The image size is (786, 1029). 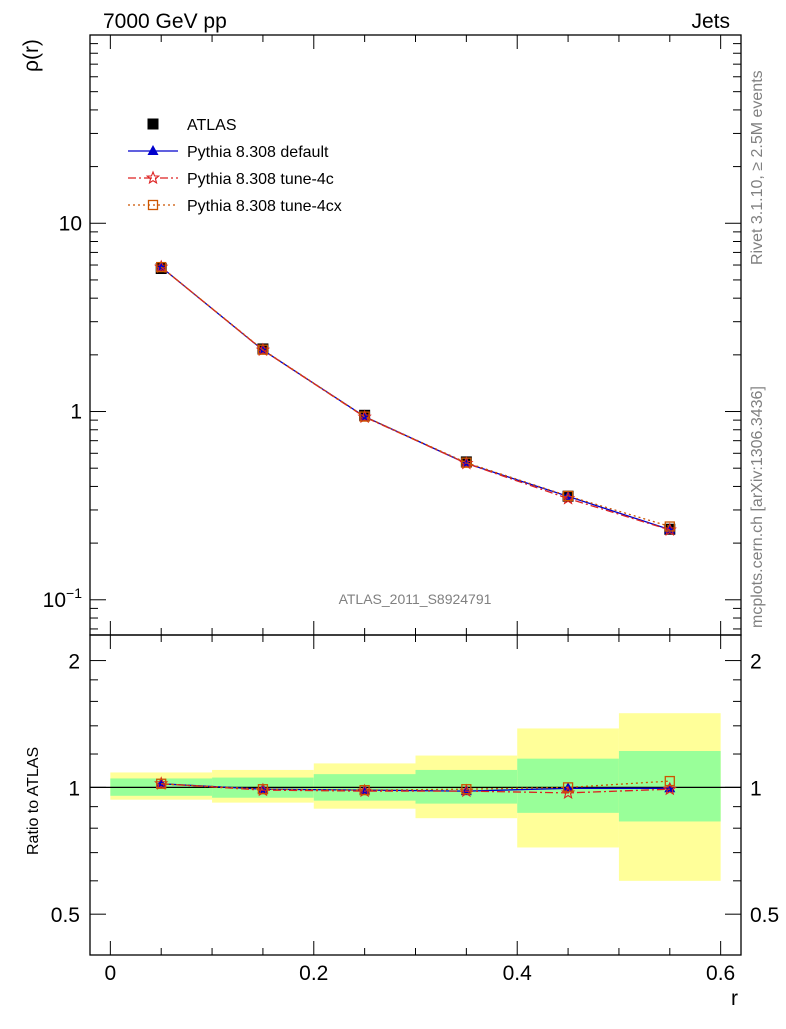 What do you see at coordinates (313, 973) in the screenshot?
I see `x-tick-label: 0.2` at bounding box center [313, 973].